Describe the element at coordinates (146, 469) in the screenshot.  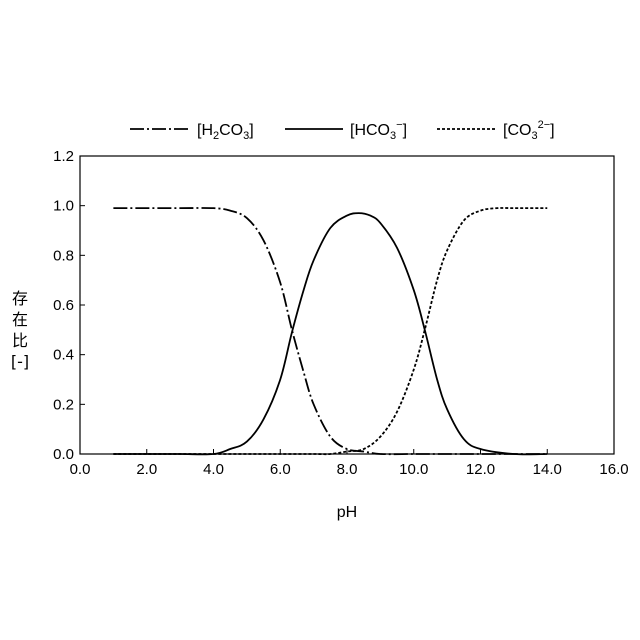
I see `x-tick-label: 2.0` at that location.